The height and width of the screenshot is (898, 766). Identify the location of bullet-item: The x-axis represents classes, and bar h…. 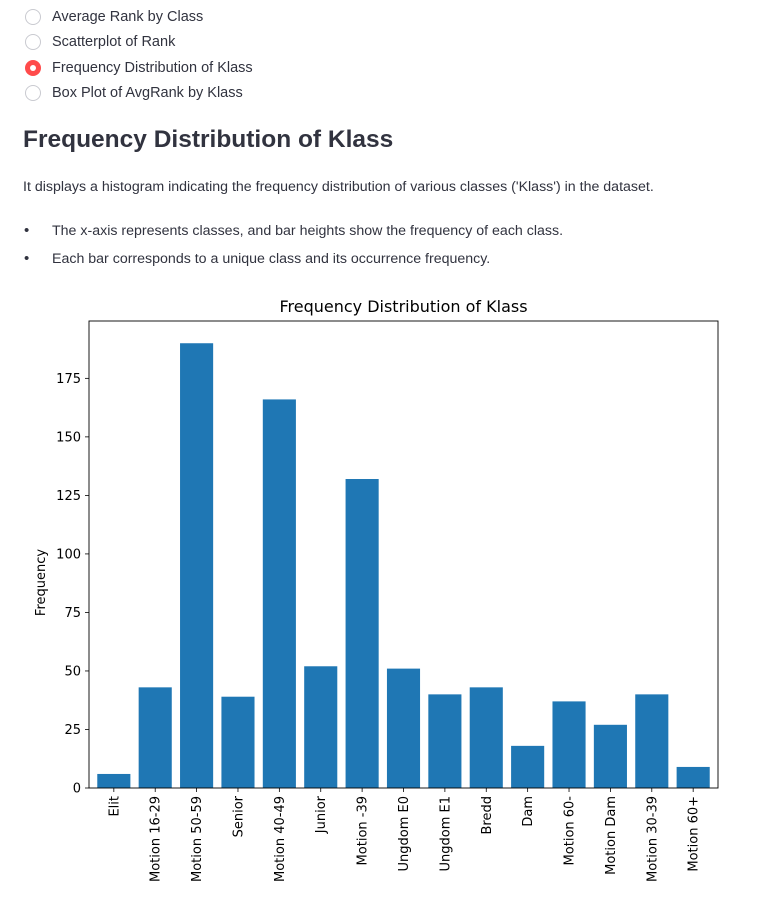
(293, 235).